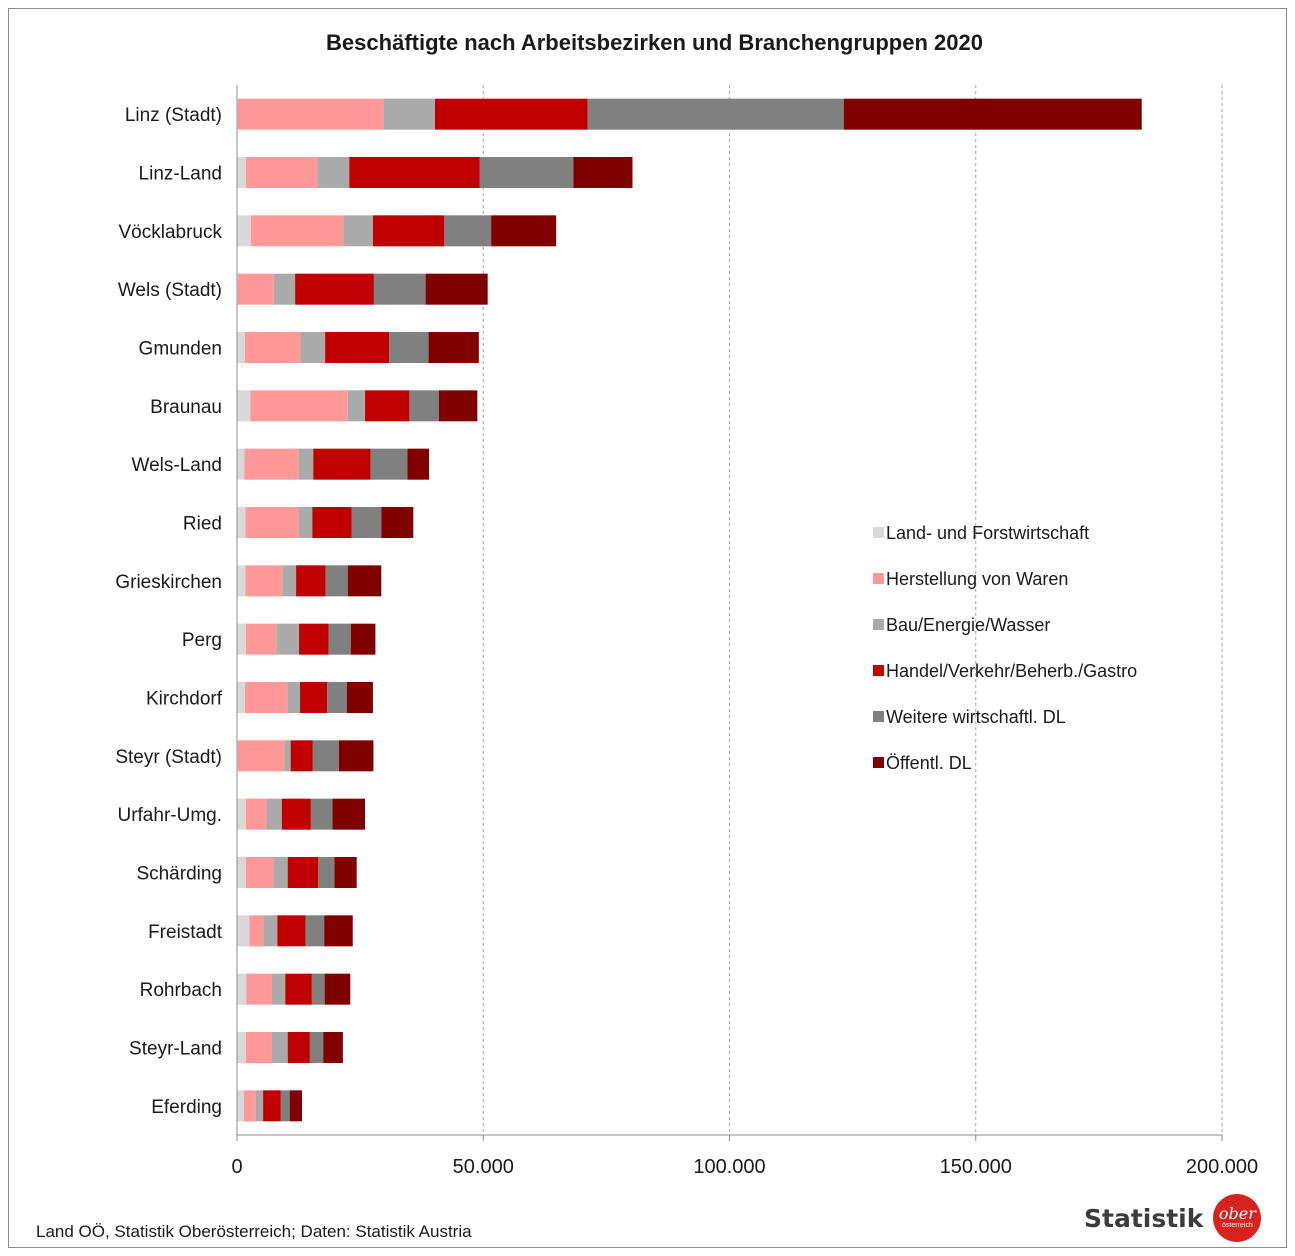  I want to click on statistik-logo: Statistik ober österreich, so click(1173, 1218).